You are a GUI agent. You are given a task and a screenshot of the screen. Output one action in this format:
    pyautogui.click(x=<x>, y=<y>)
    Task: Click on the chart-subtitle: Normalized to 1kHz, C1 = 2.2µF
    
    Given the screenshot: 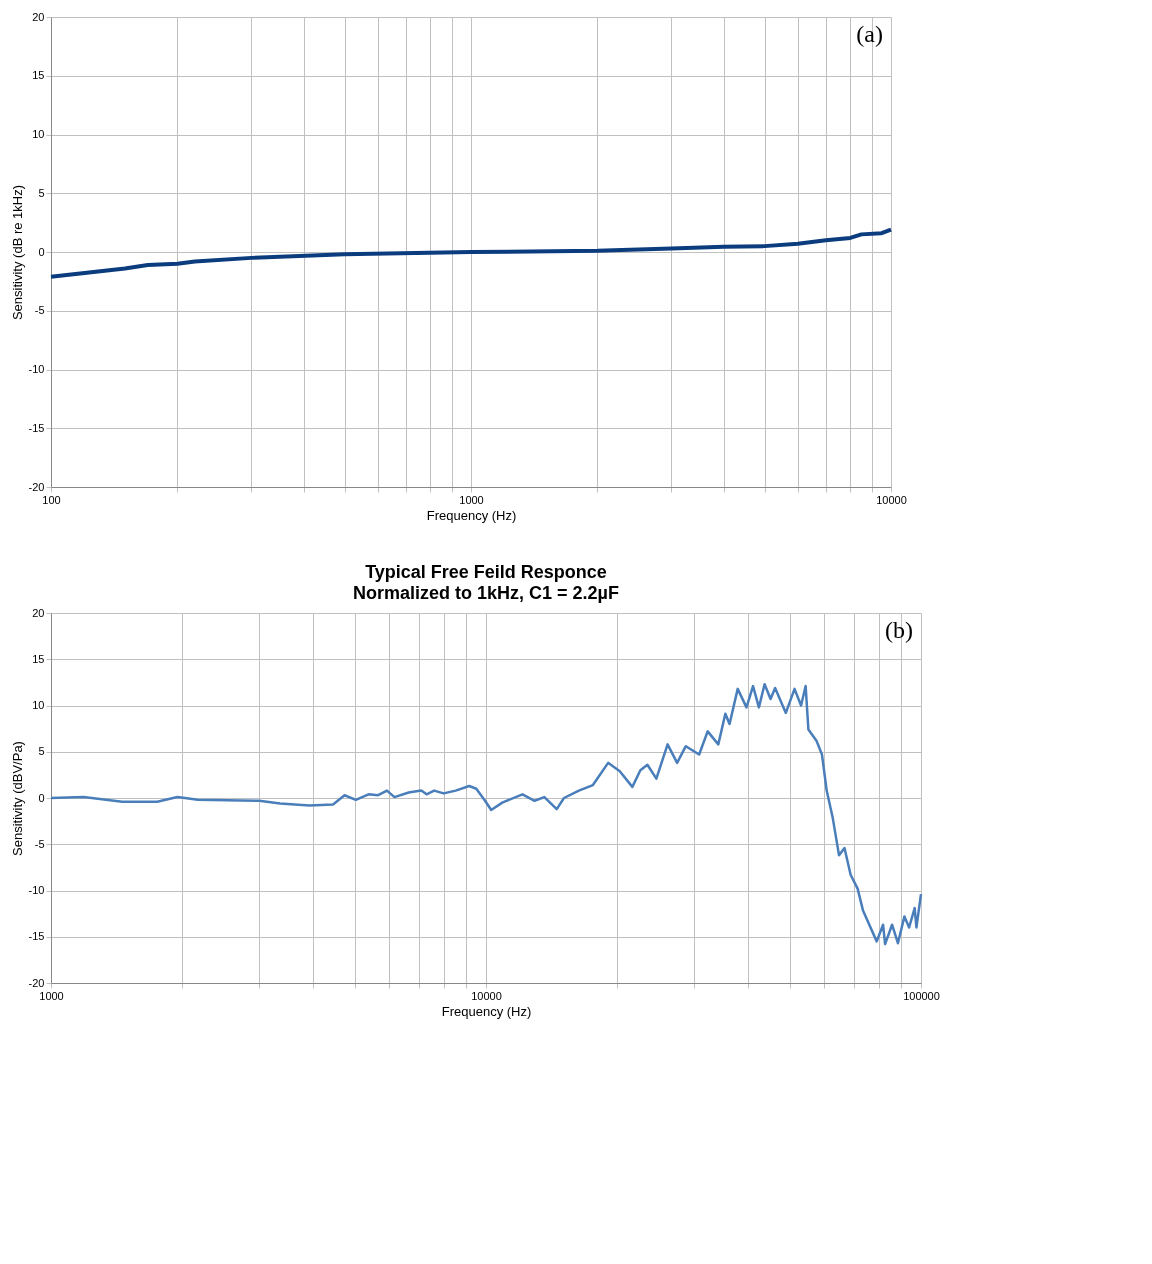 What is the action you would take?
    pyautogui.click(x=486, y=593)
    